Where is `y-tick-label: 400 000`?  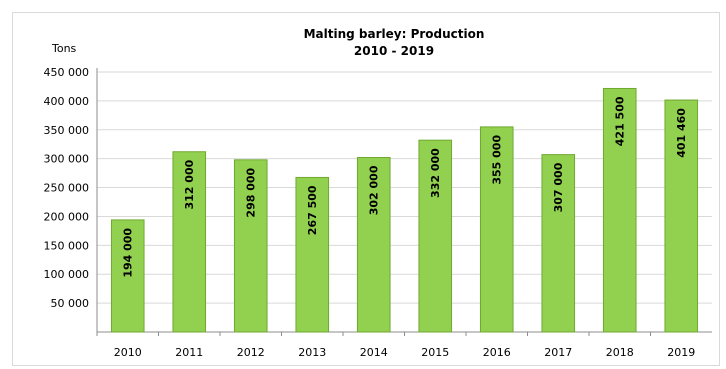
y-tick-label: 400 000 is located at coordinates (67, 101).